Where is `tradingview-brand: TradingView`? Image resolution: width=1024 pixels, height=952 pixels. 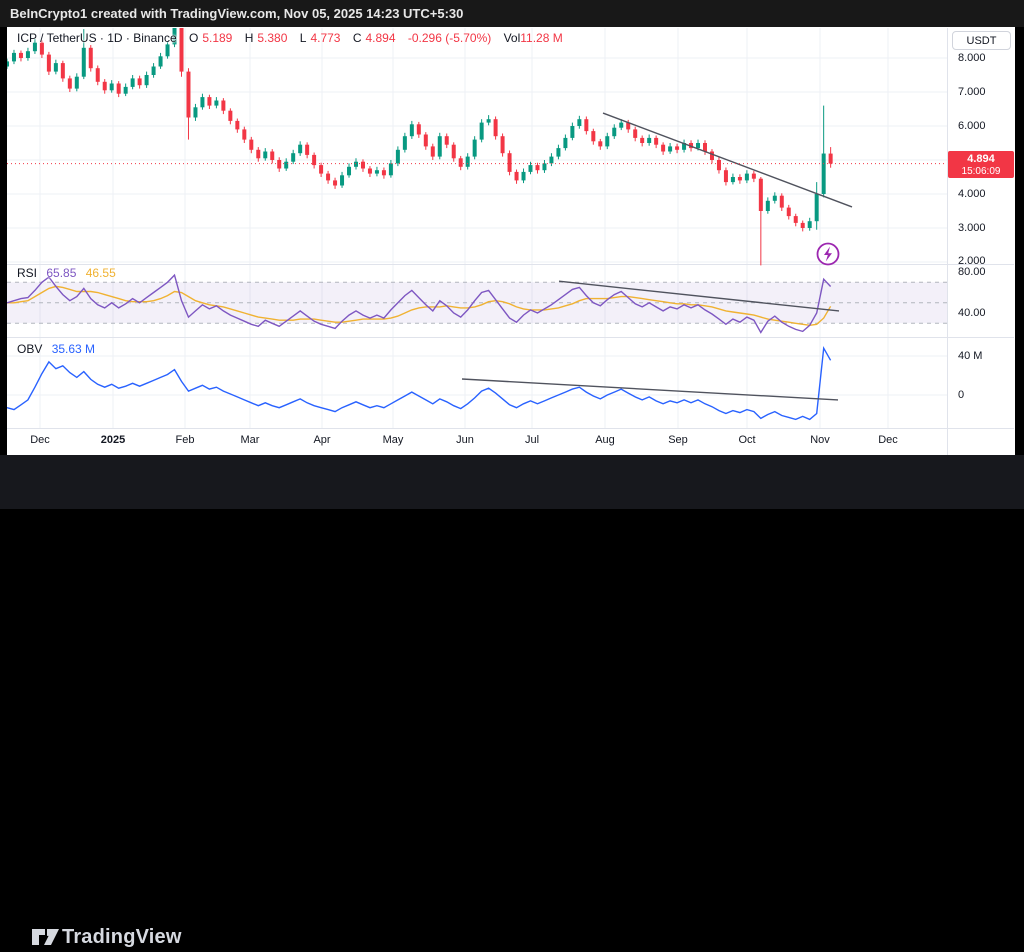
tradingview-brand: TradingView is located at coordinates (122, 937).